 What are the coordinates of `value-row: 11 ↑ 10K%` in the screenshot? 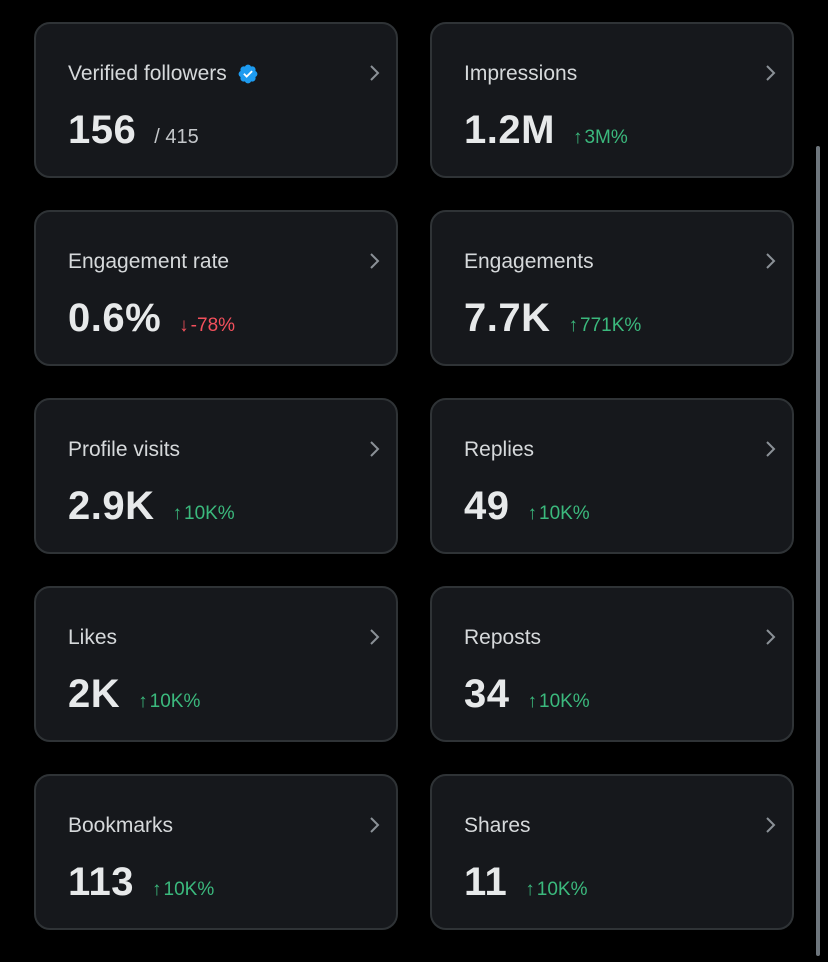 It's located at (526, 882).